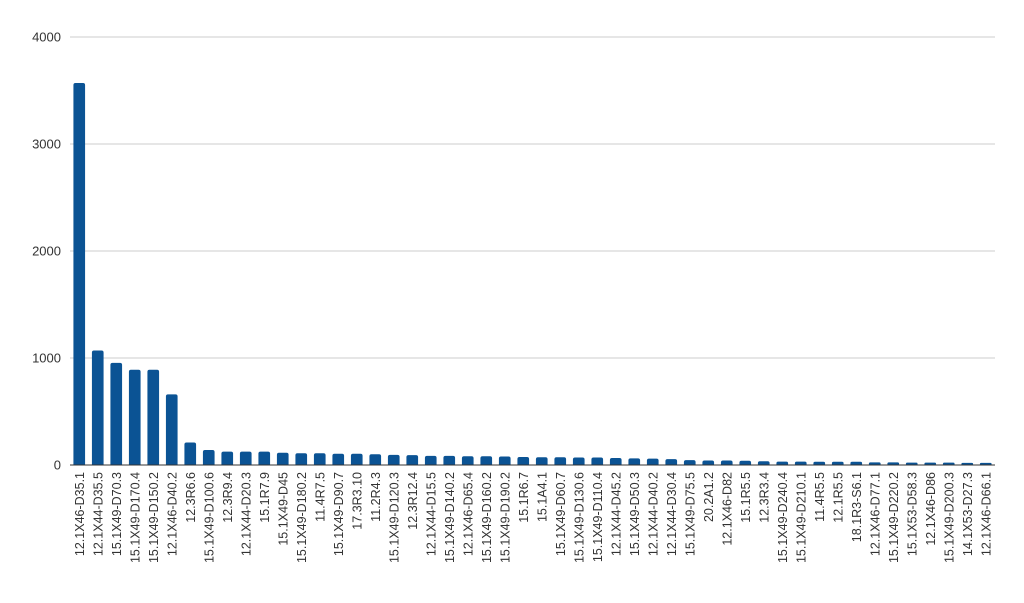 The width and height of the screenshot is (1024, 603). I want to click on x-tick-label: 15.1X49-D220.2, so click(894, 517).